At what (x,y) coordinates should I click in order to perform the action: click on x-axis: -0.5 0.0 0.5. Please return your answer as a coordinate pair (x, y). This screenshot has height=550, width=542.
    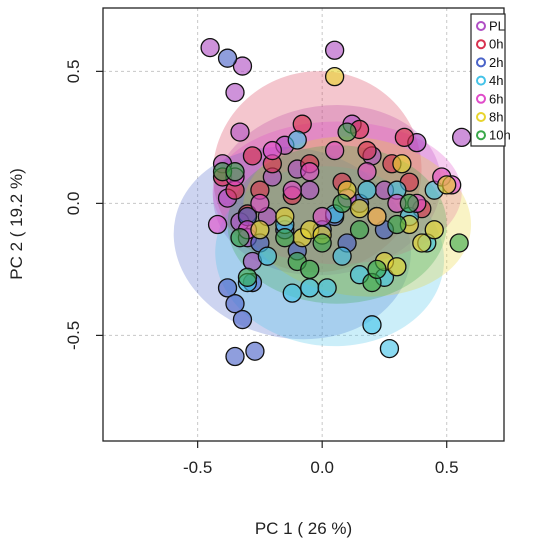
    Looking at the image, I should click on (321, 459).